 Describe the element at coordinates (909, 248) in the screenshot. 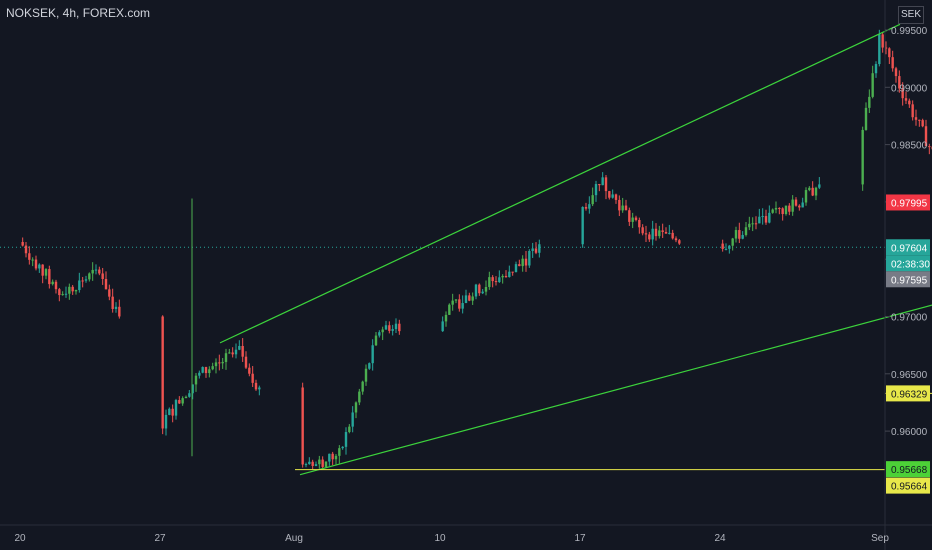

I see `price-axis-tag-text: 0.97604` at that location.